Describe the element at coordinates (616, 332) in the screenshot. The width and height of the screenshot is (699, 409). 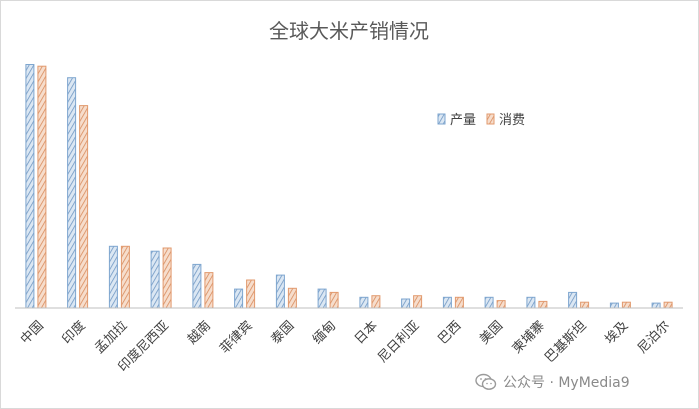
I see `x-tick-label: 埃及` at that location.